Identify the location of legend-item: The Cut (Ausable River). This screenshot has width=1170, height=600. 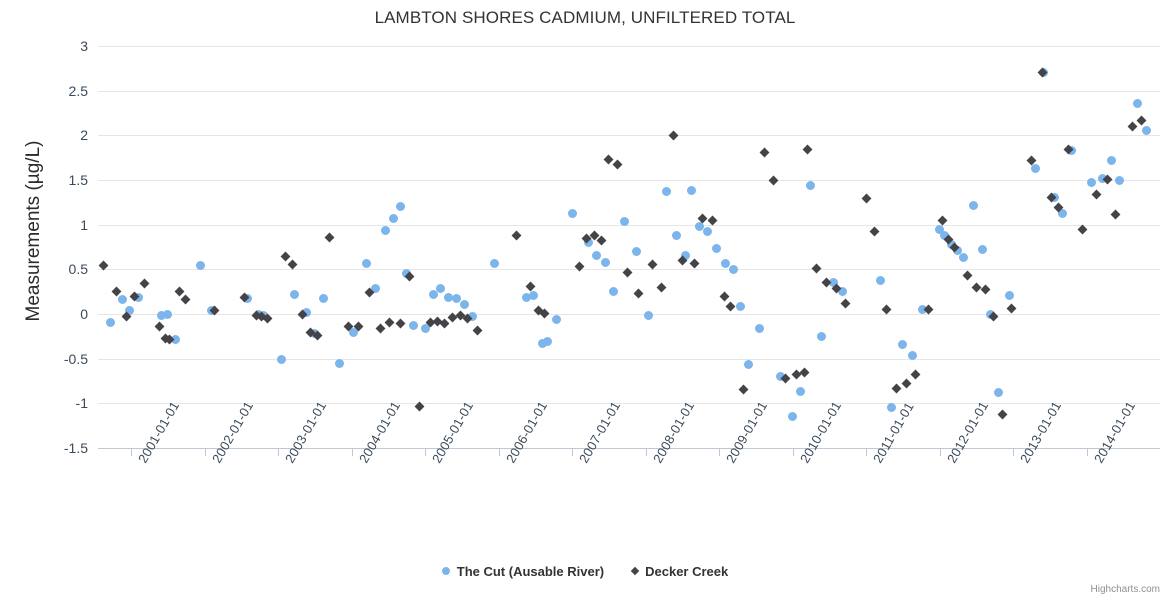
(522, 571).